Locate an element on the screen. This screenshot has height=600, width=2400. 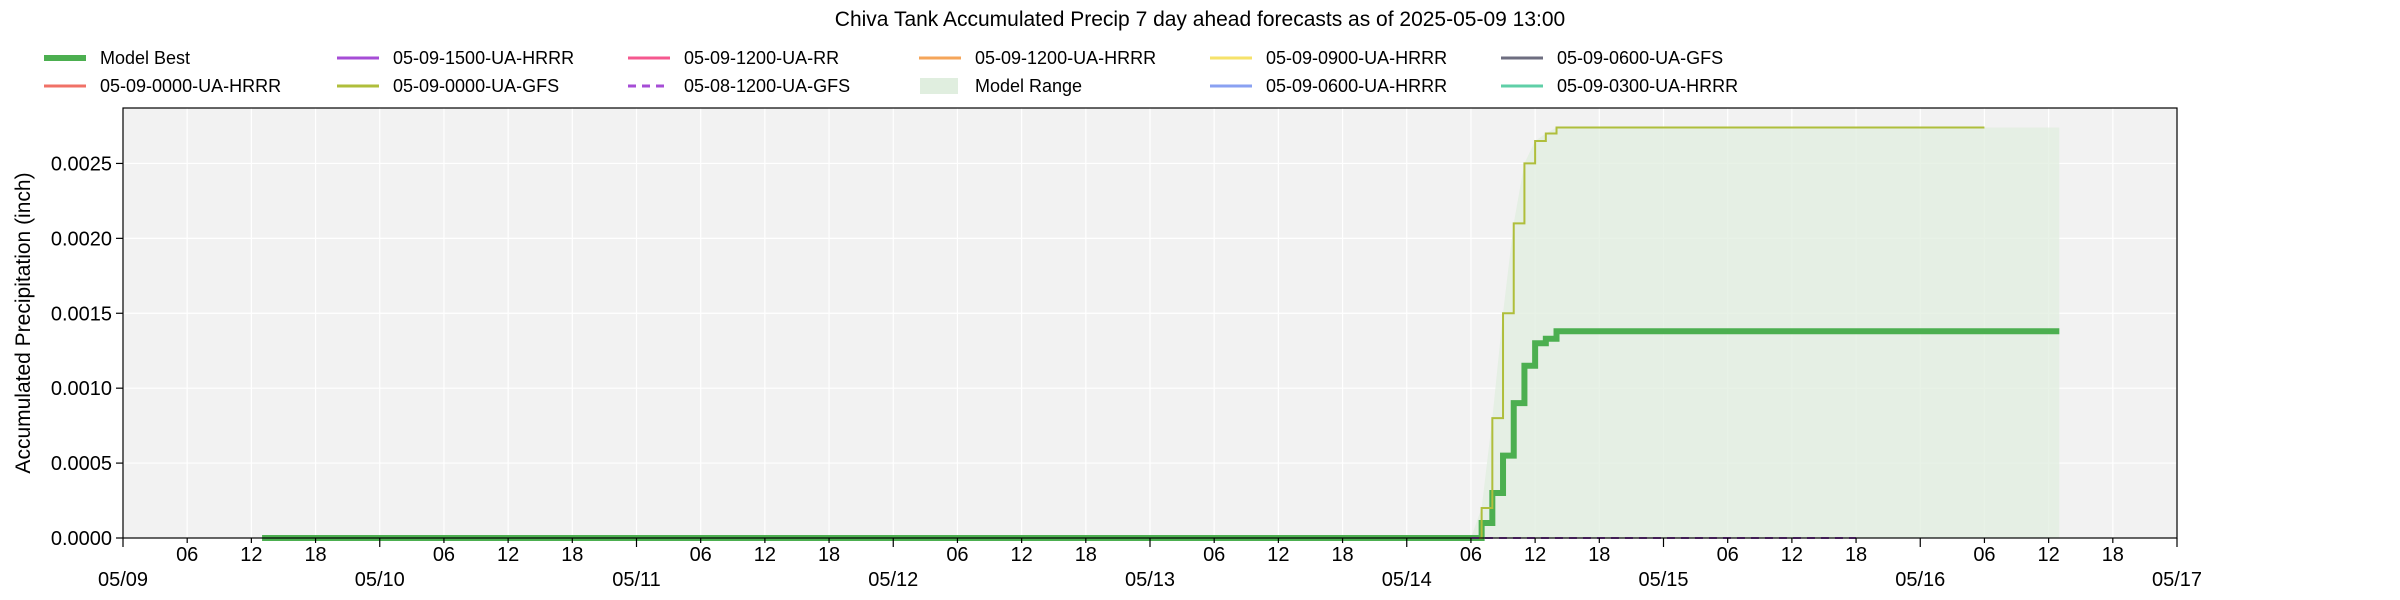
legend-label: Model Best is located at coordinates (145, 58).